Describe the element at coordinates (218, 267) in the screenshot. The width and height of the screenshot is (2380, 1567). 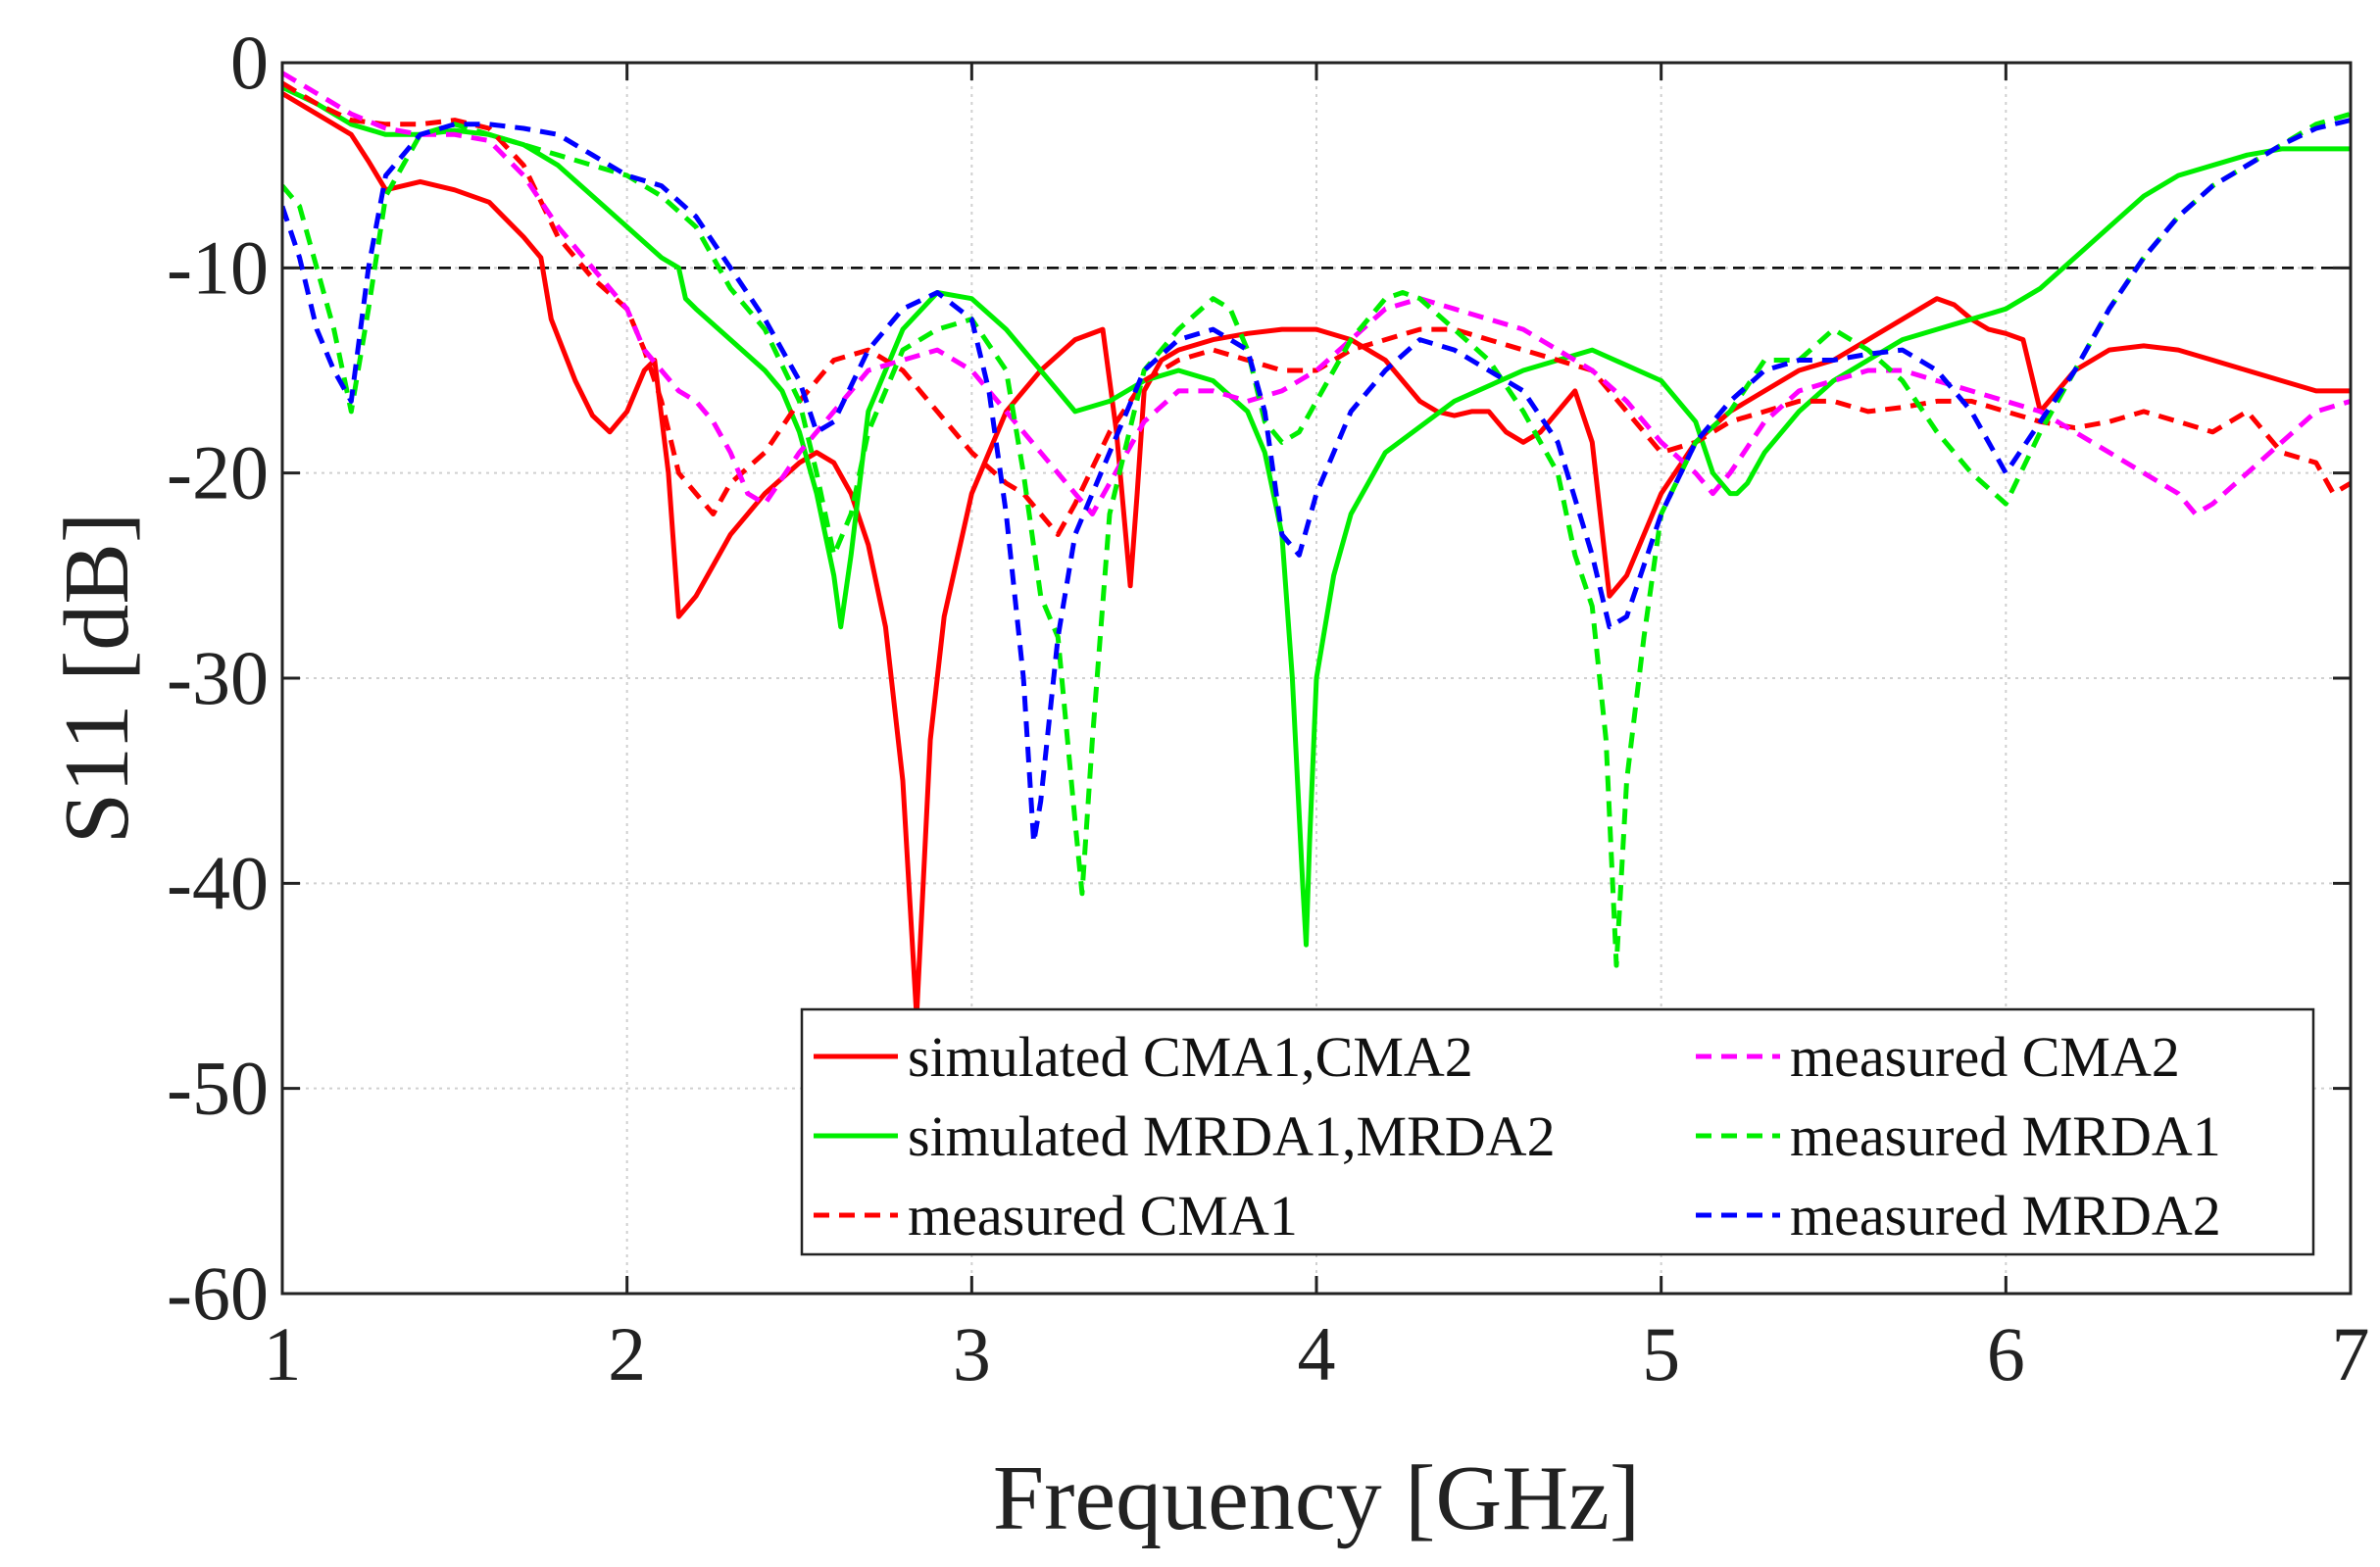
I see `y-tick-label: -10` at that location.